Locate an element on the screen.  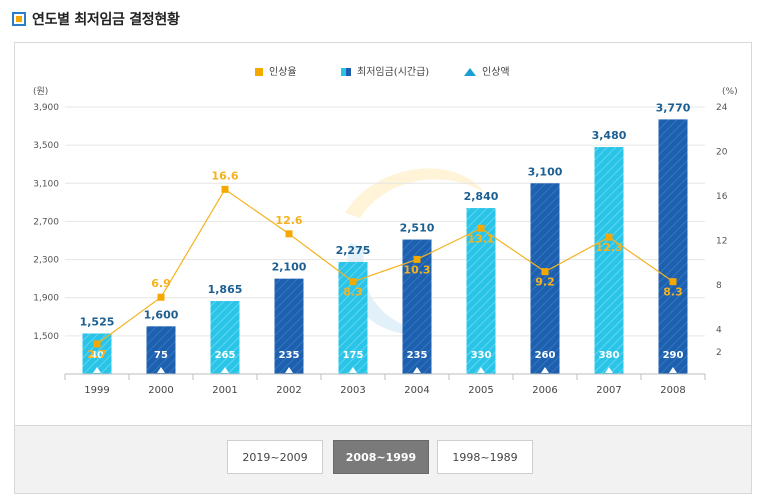
increase-value-label: 75 is located at coordinates (161, 355).